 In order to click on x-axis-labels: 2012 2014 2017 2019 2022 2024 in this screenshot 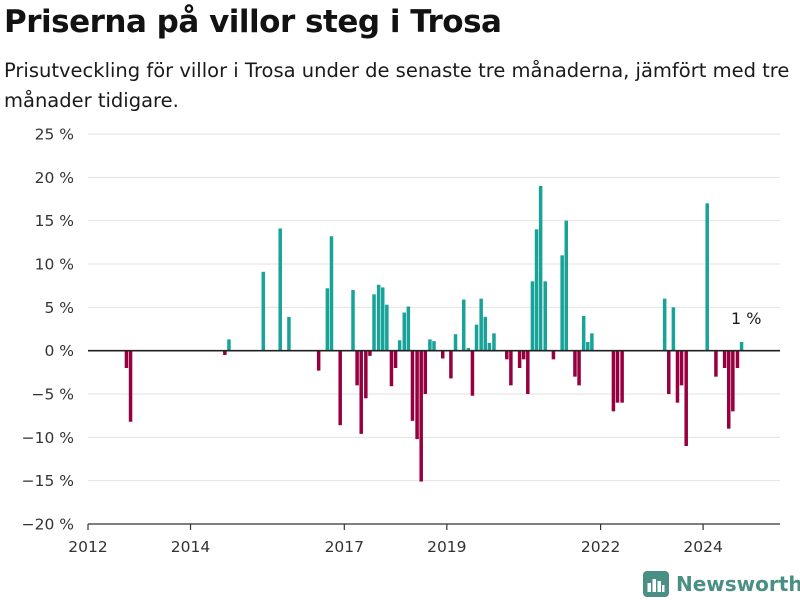, I will do `click(395, 547)`.